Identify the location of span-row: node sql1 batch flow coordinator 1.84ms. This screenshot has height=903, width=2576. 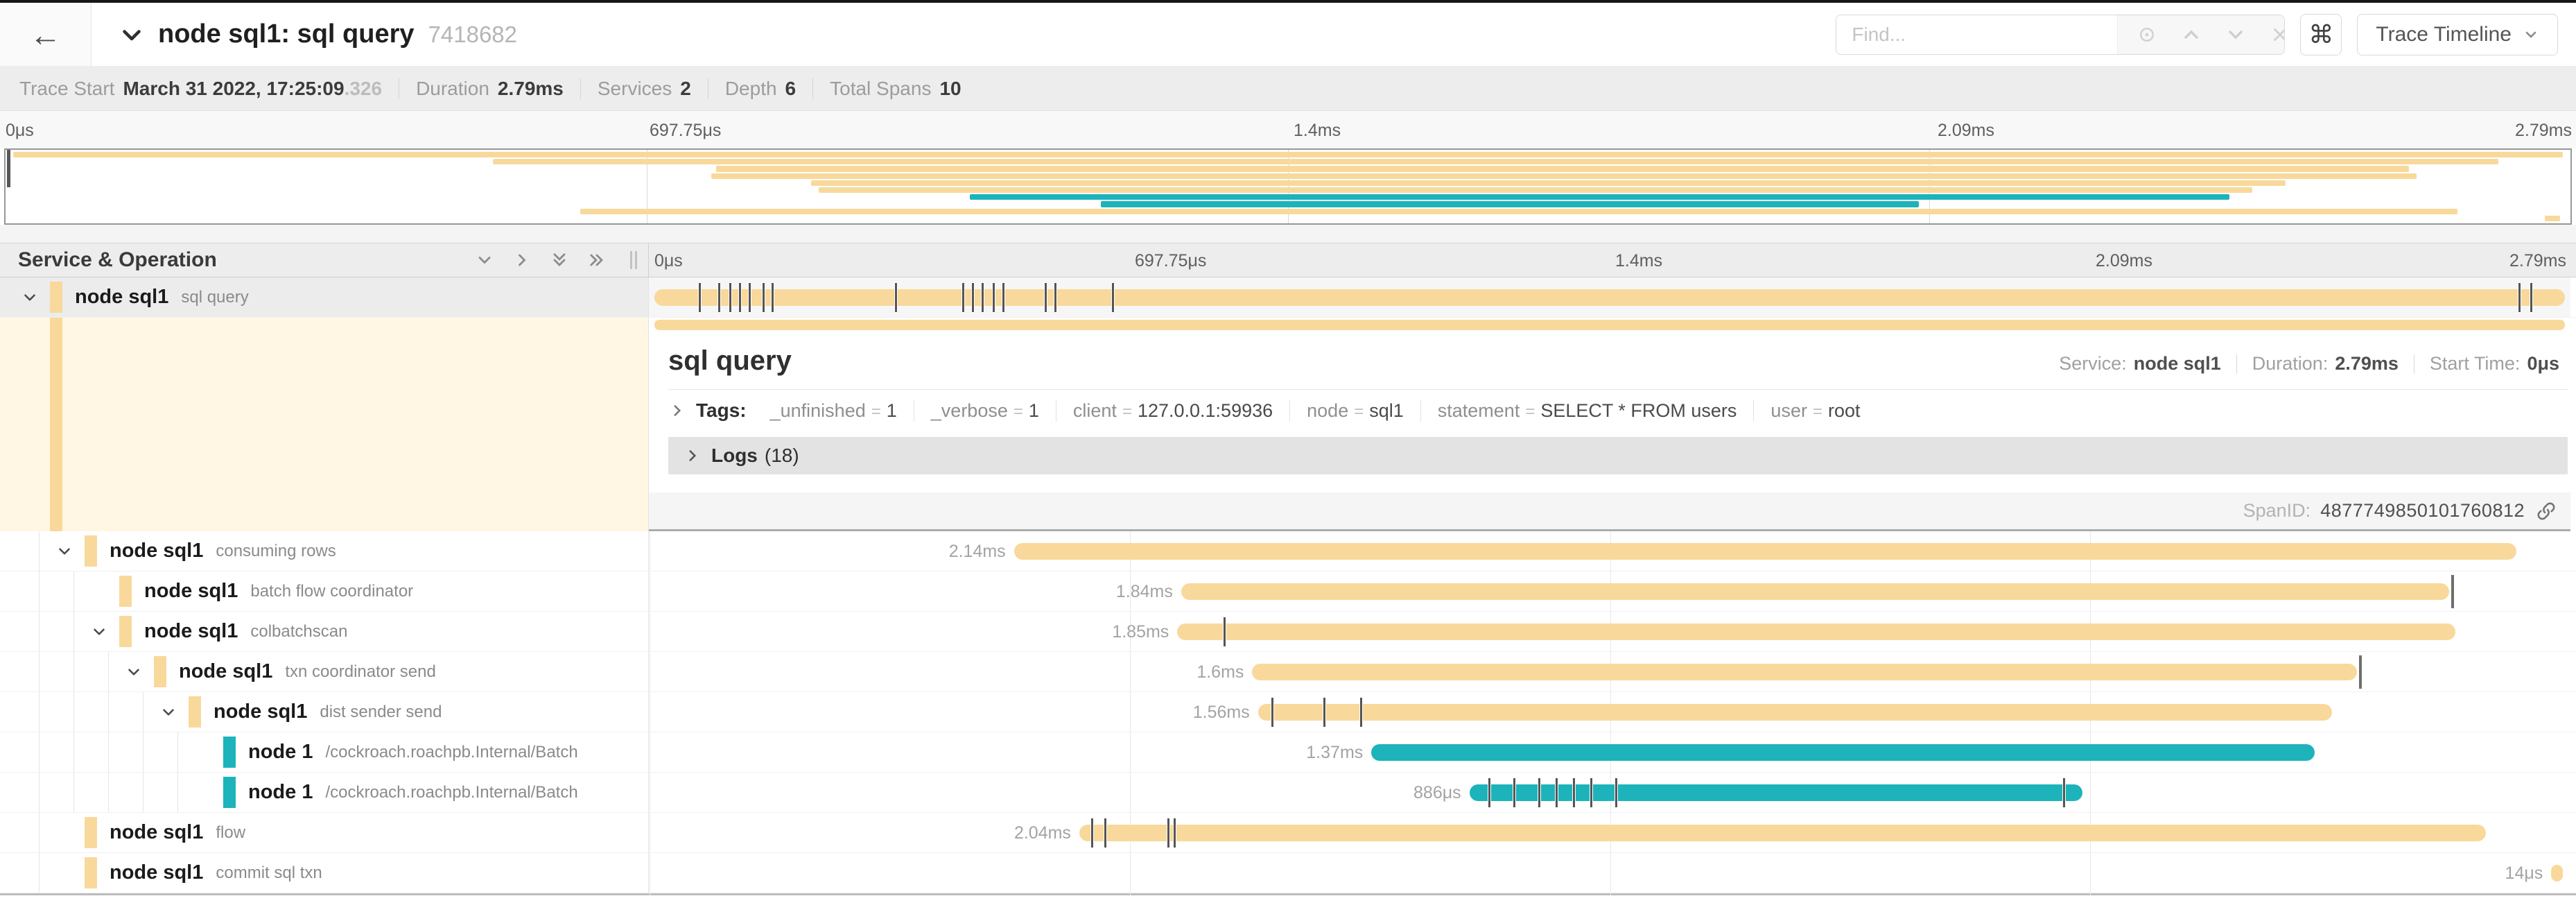
(1288, 591).